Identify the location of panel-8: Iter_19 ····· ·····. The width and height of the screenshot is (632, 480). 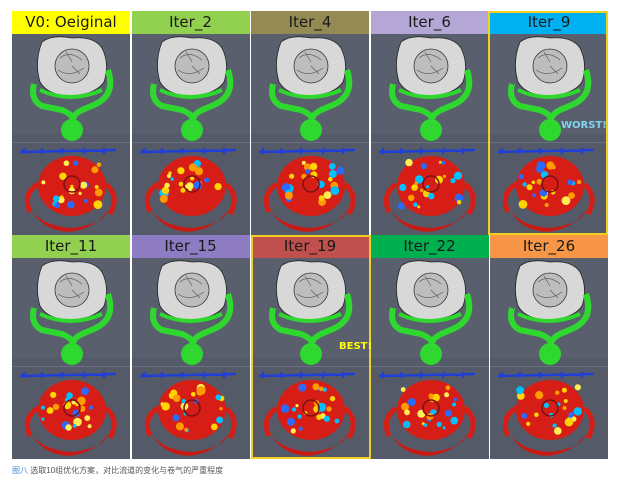
(310, 347).